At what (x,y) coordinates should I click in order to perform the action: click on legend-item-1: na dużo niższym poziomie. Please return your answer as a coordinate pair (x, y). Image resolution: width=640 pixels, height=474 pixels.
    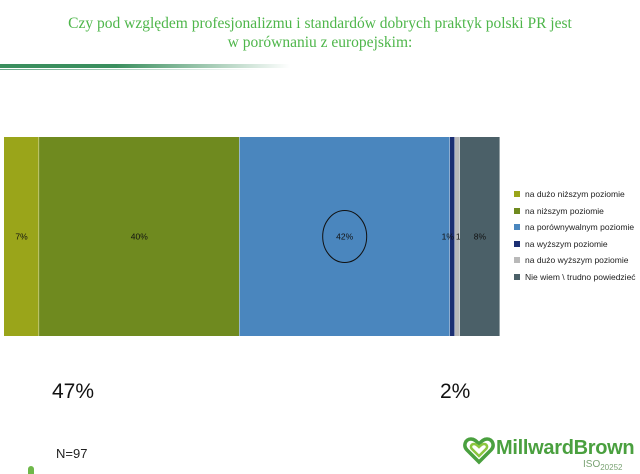
    Looking at the image, I should click on (575, 194).